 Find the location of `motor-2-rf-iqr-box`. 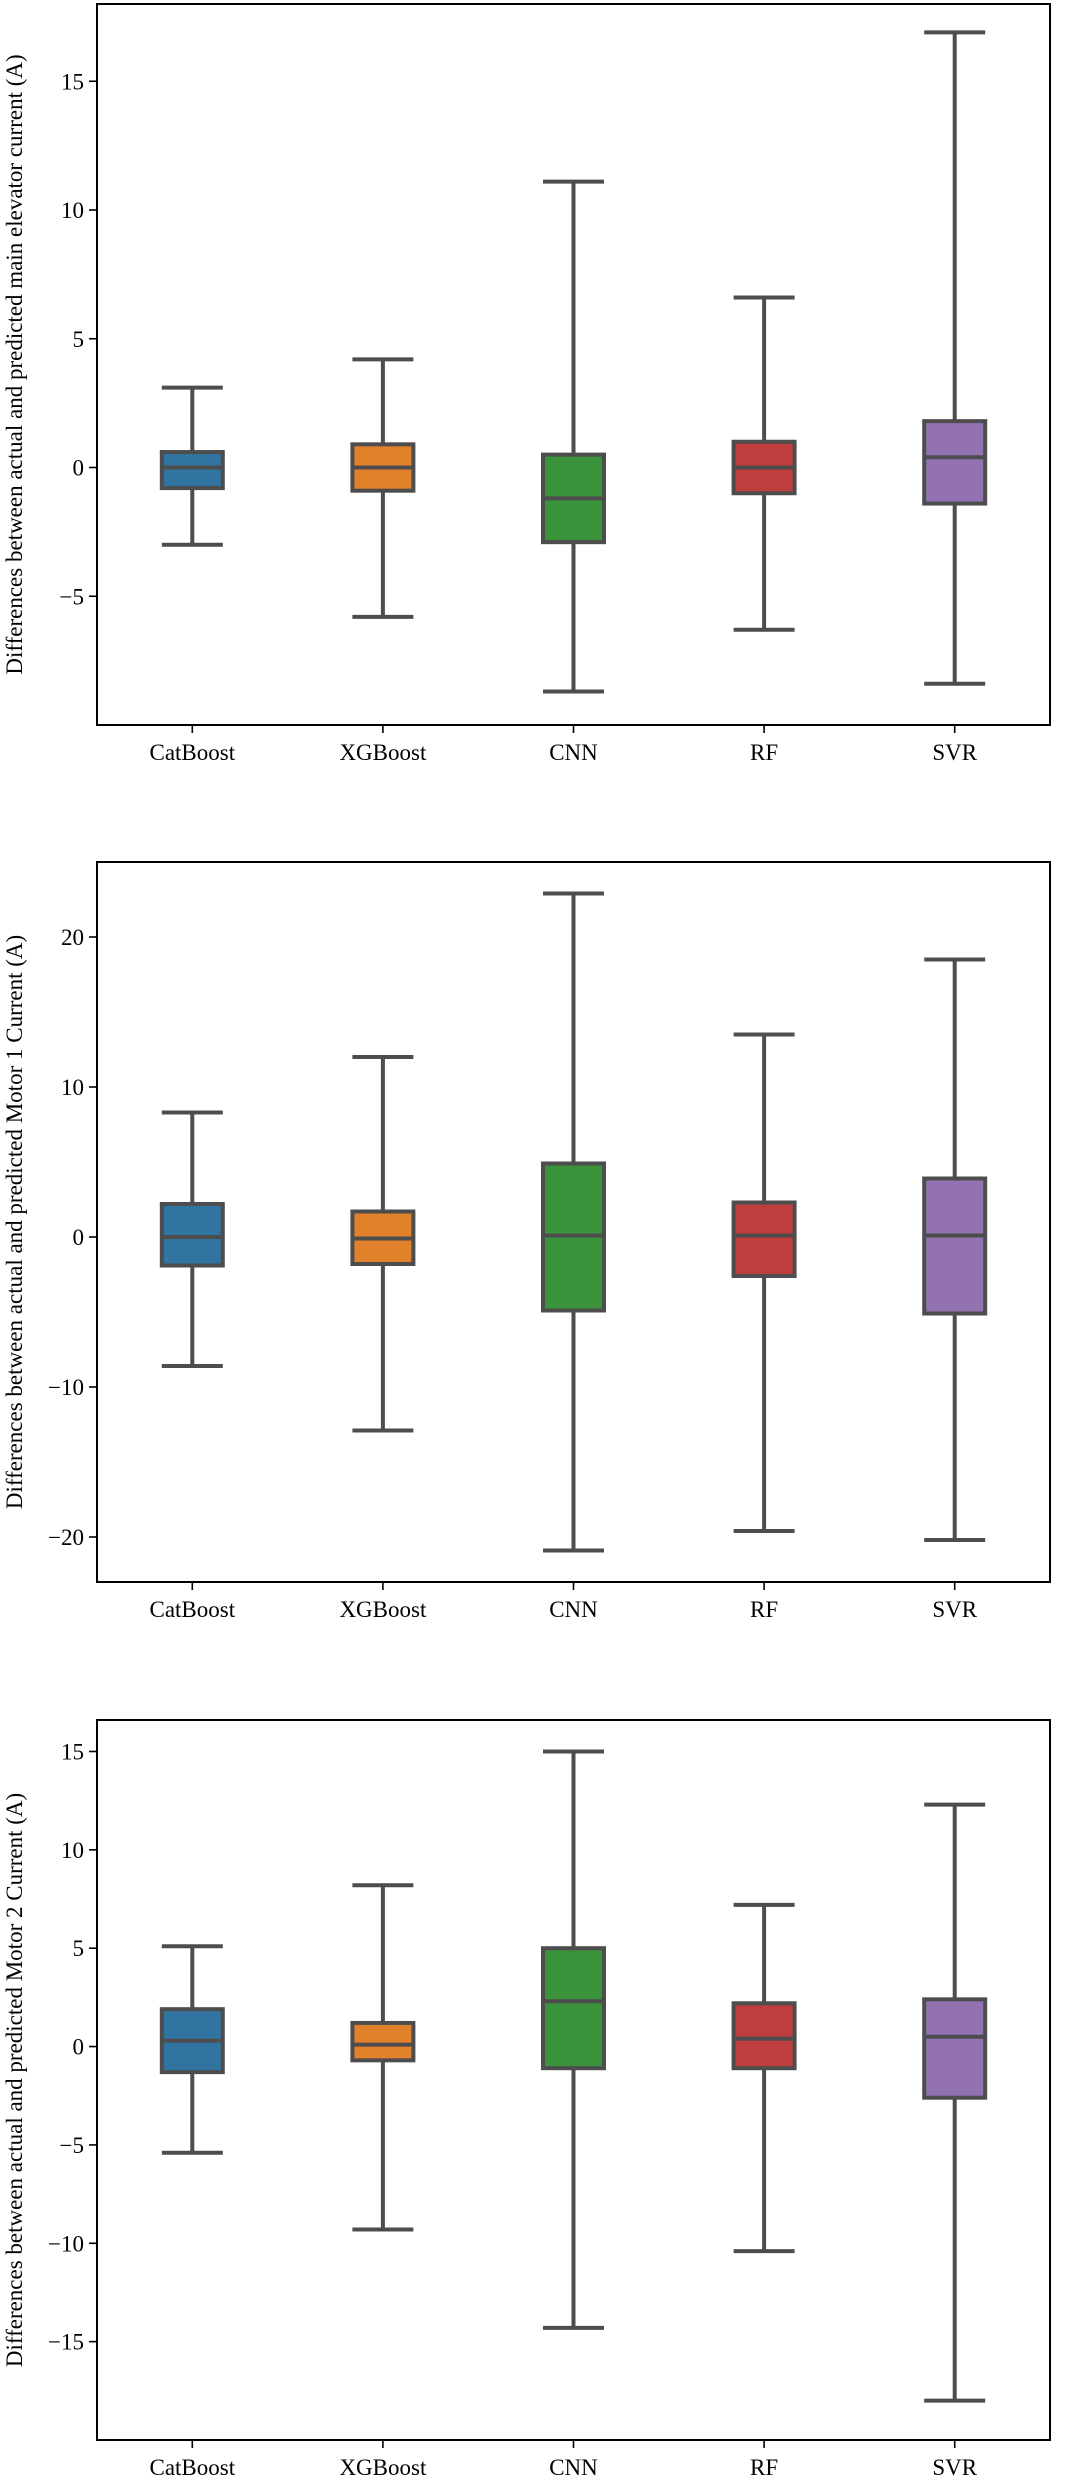

motor-2-rf-iqr-box is located at coordinates (764, 2036).